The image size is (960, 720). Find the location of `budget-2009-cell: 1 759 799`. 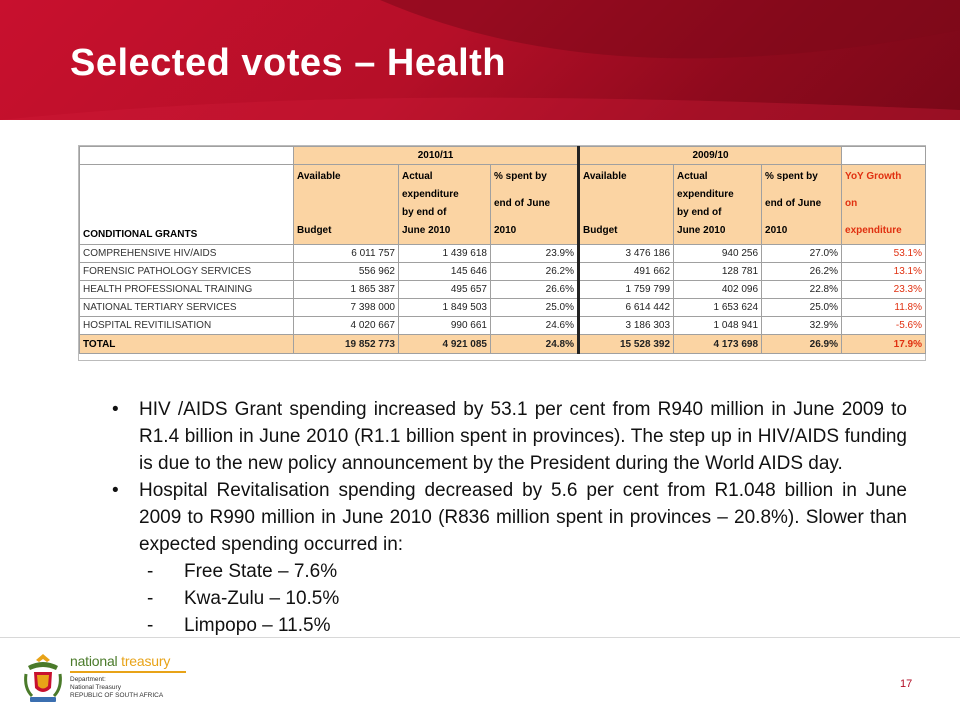

budget-2009-cell: 1 759 799 is located at coordinates (626, 289).